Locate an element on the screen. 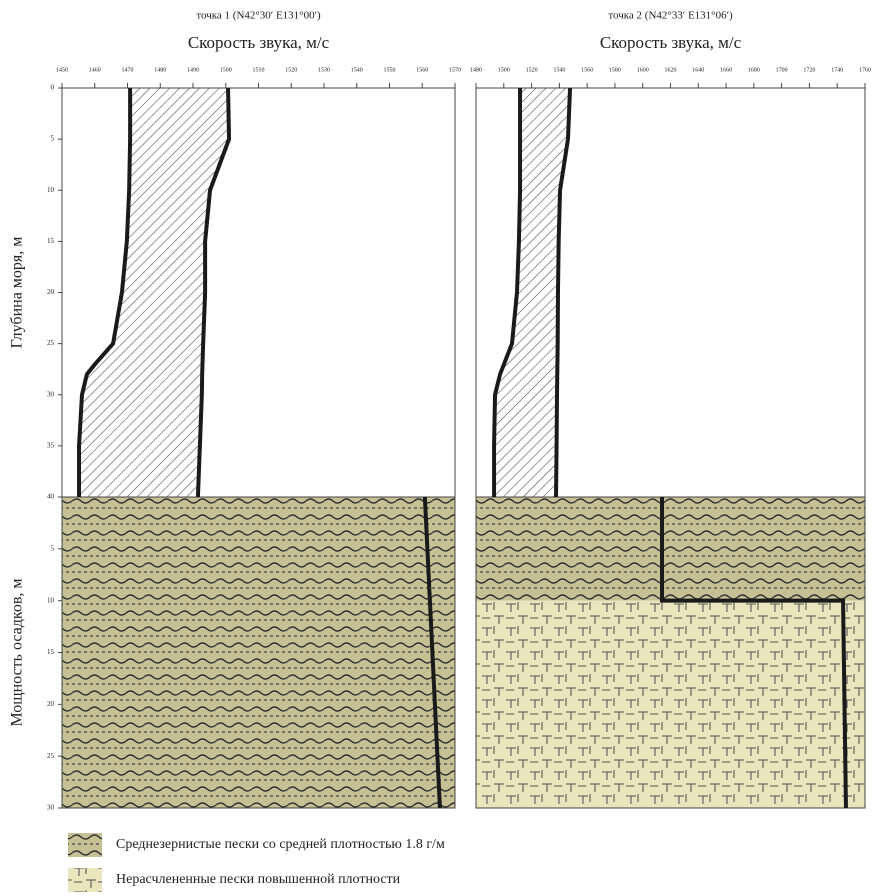  x-tick-label: 1490 is located at coordinates (193, 70).